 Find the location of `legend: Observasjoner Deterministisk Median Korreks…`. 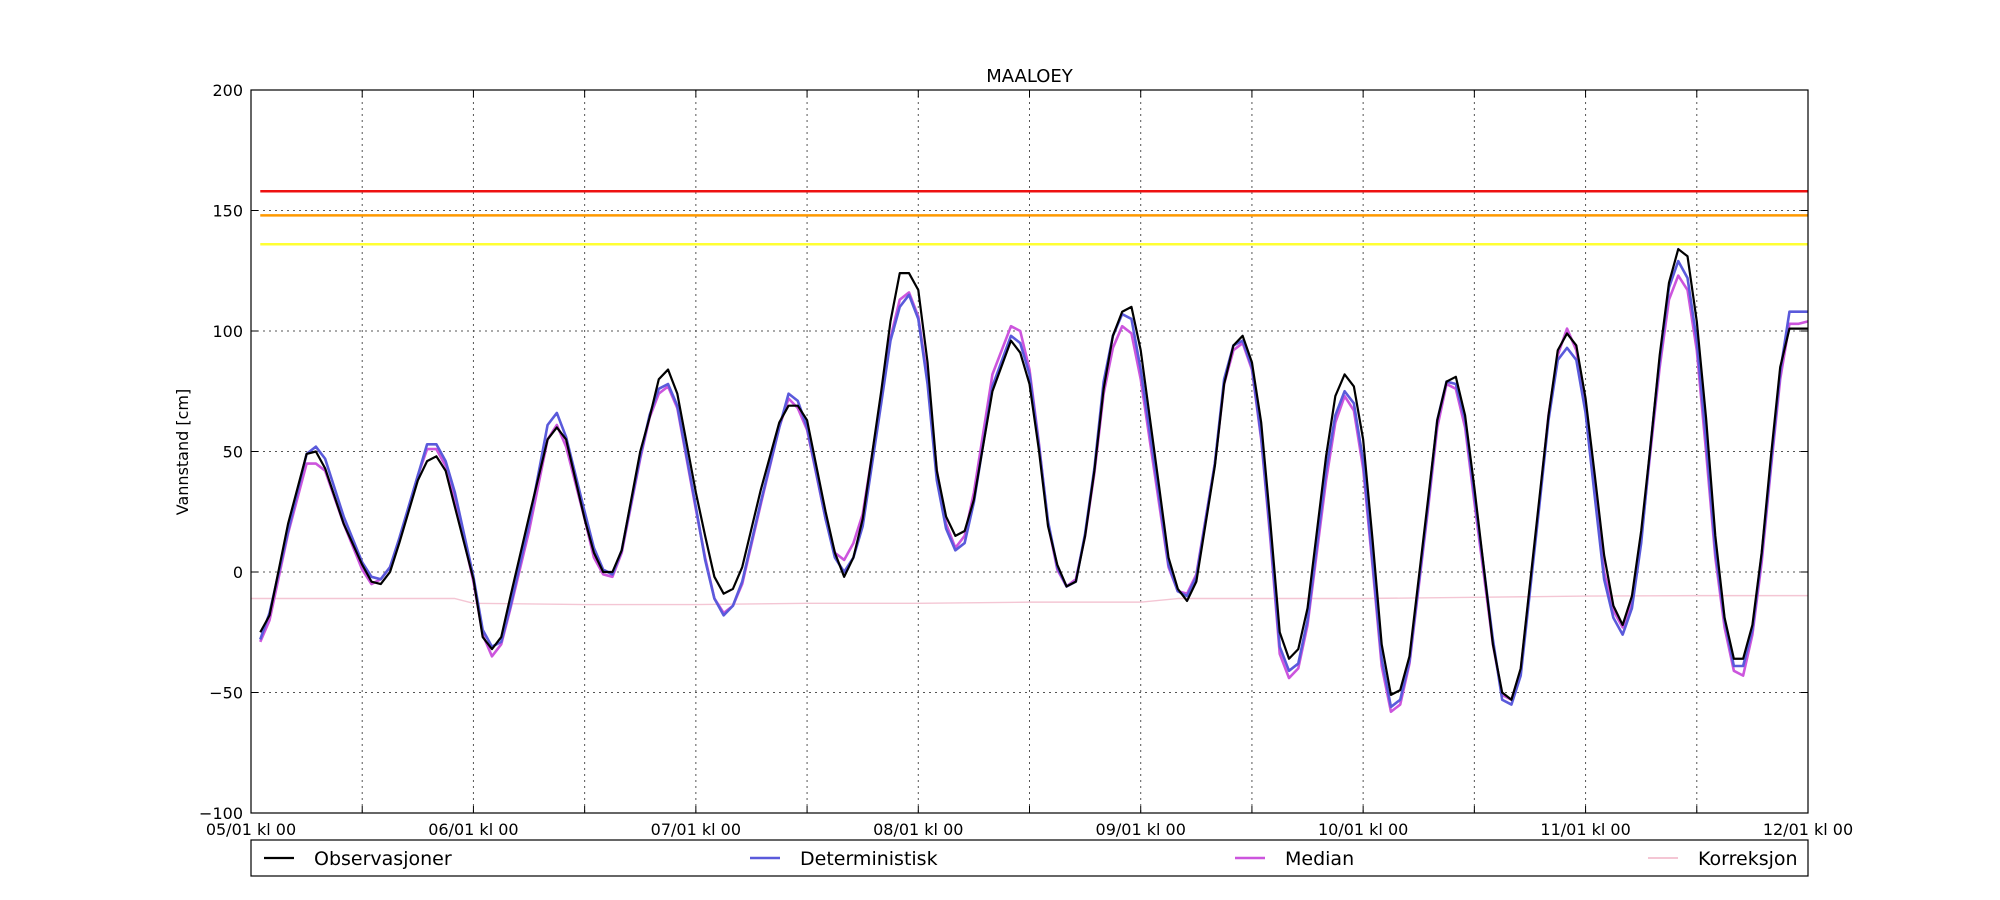

legend: Observasjoner Deterministisk Median Korreks… is located at coordinates (1029, 858).